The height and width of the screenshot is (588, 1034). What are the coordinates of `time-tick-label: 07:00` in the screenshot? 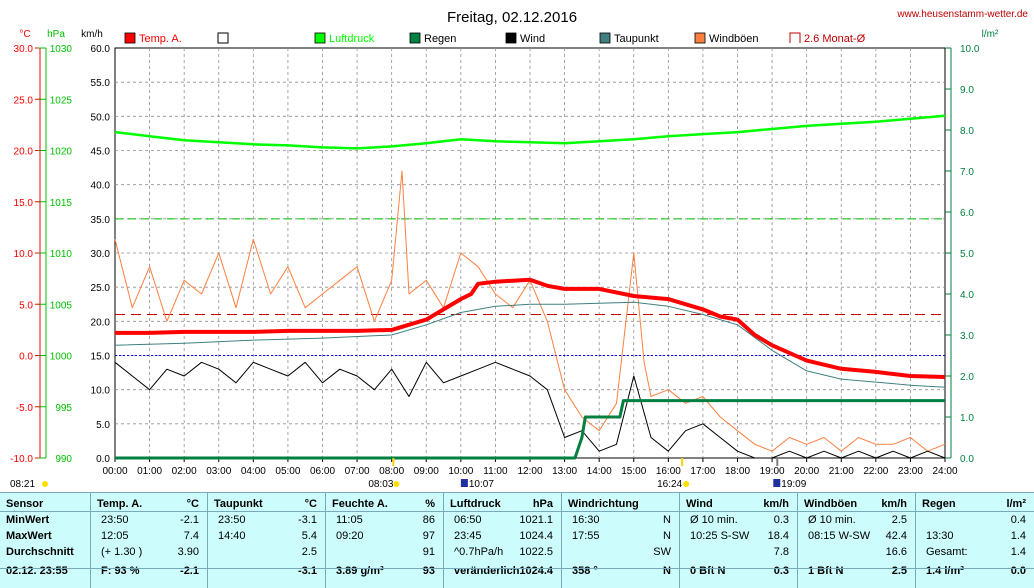 It's located at (357, 471).